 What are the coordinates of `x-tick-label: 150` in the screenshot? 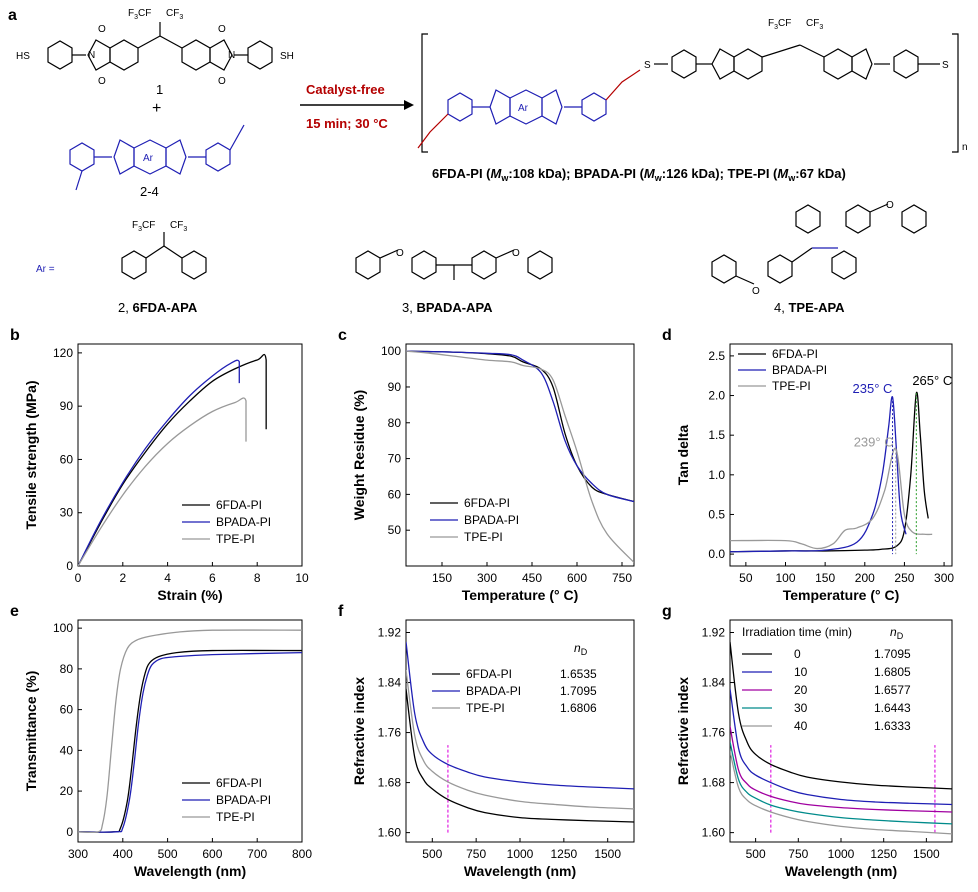 It's located at (442, 578).